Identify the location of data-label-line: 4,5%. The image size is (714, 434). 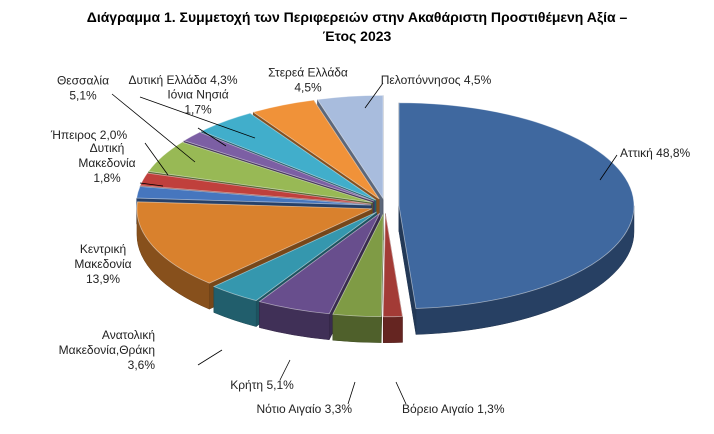
(308, 88).